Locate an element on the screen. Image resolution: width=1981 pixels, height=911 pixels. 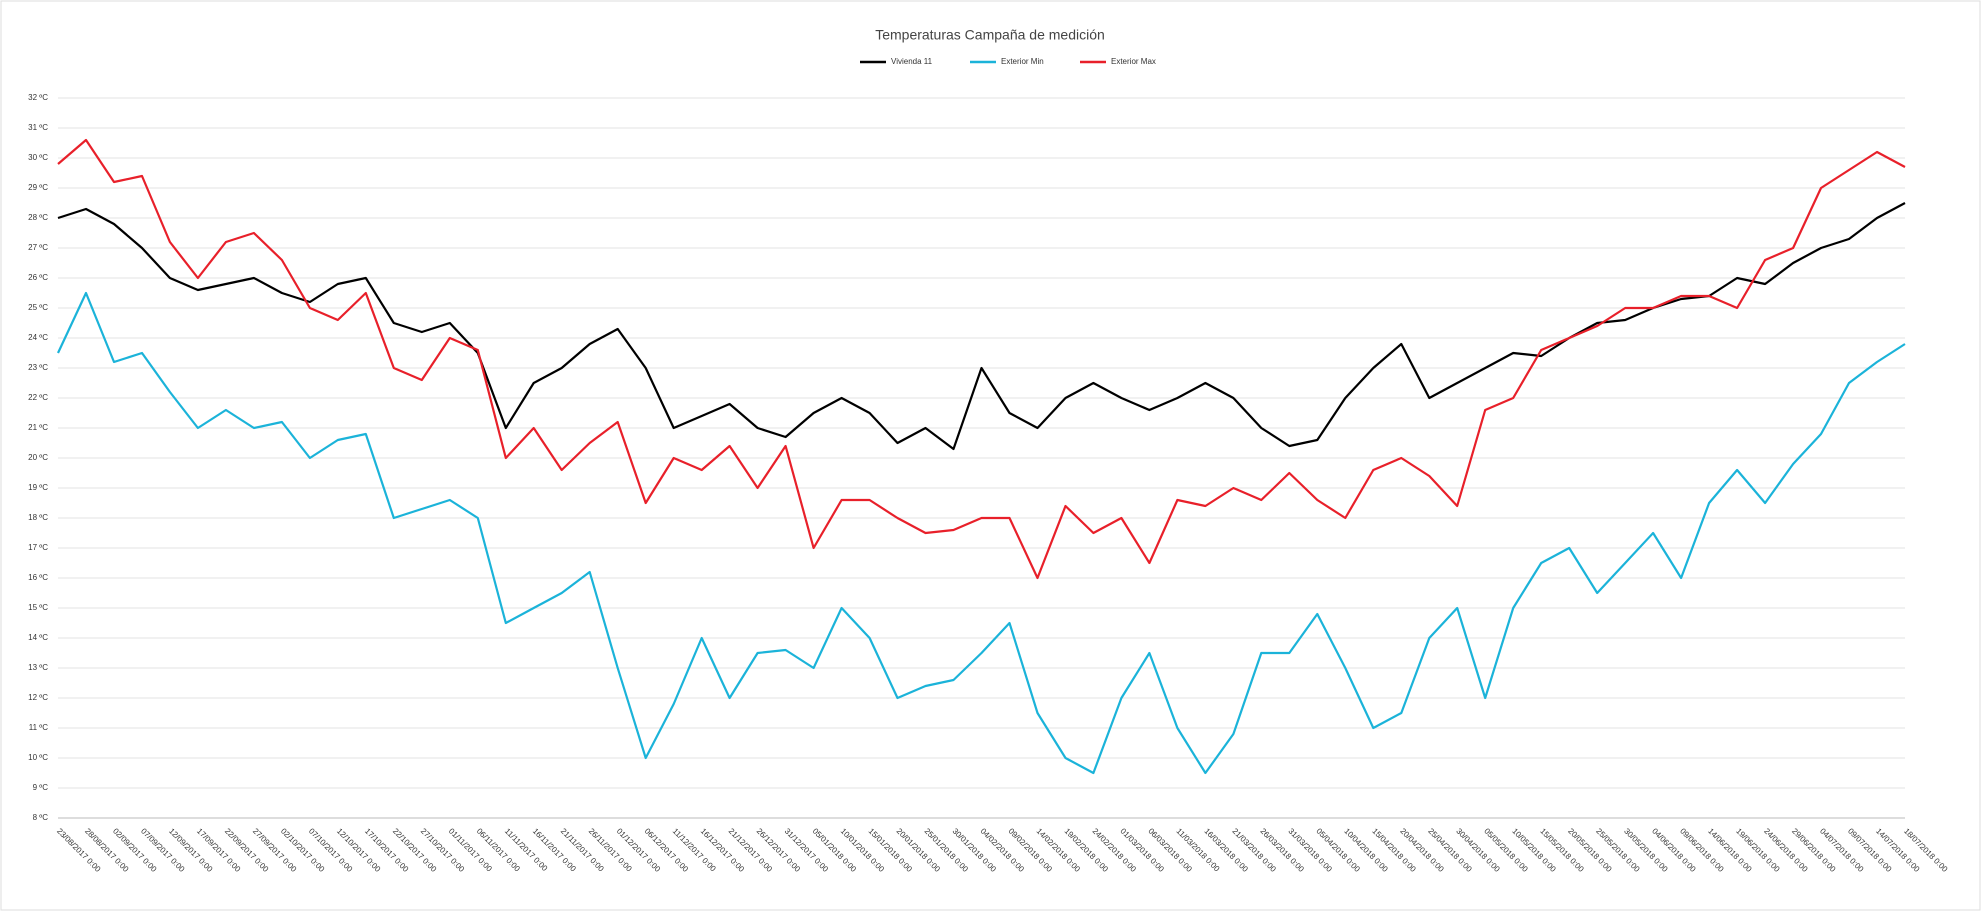
y-tick-label: 20 ºC is located at coordinates (38, 457).